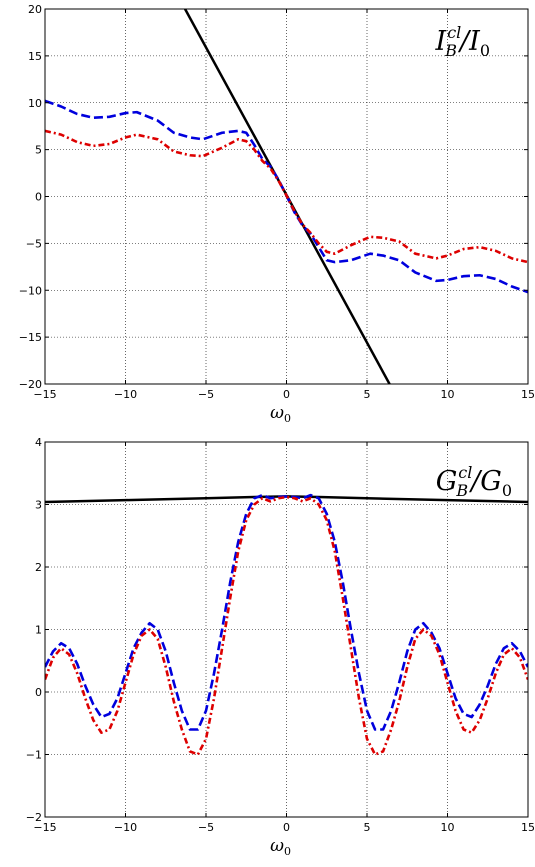 The width and height of the screenshot is (535, 867). What do you see at coordinates (35, 56) in the screenshot?
I see `y-tick-label: 15` at bounding box center [35, 56].